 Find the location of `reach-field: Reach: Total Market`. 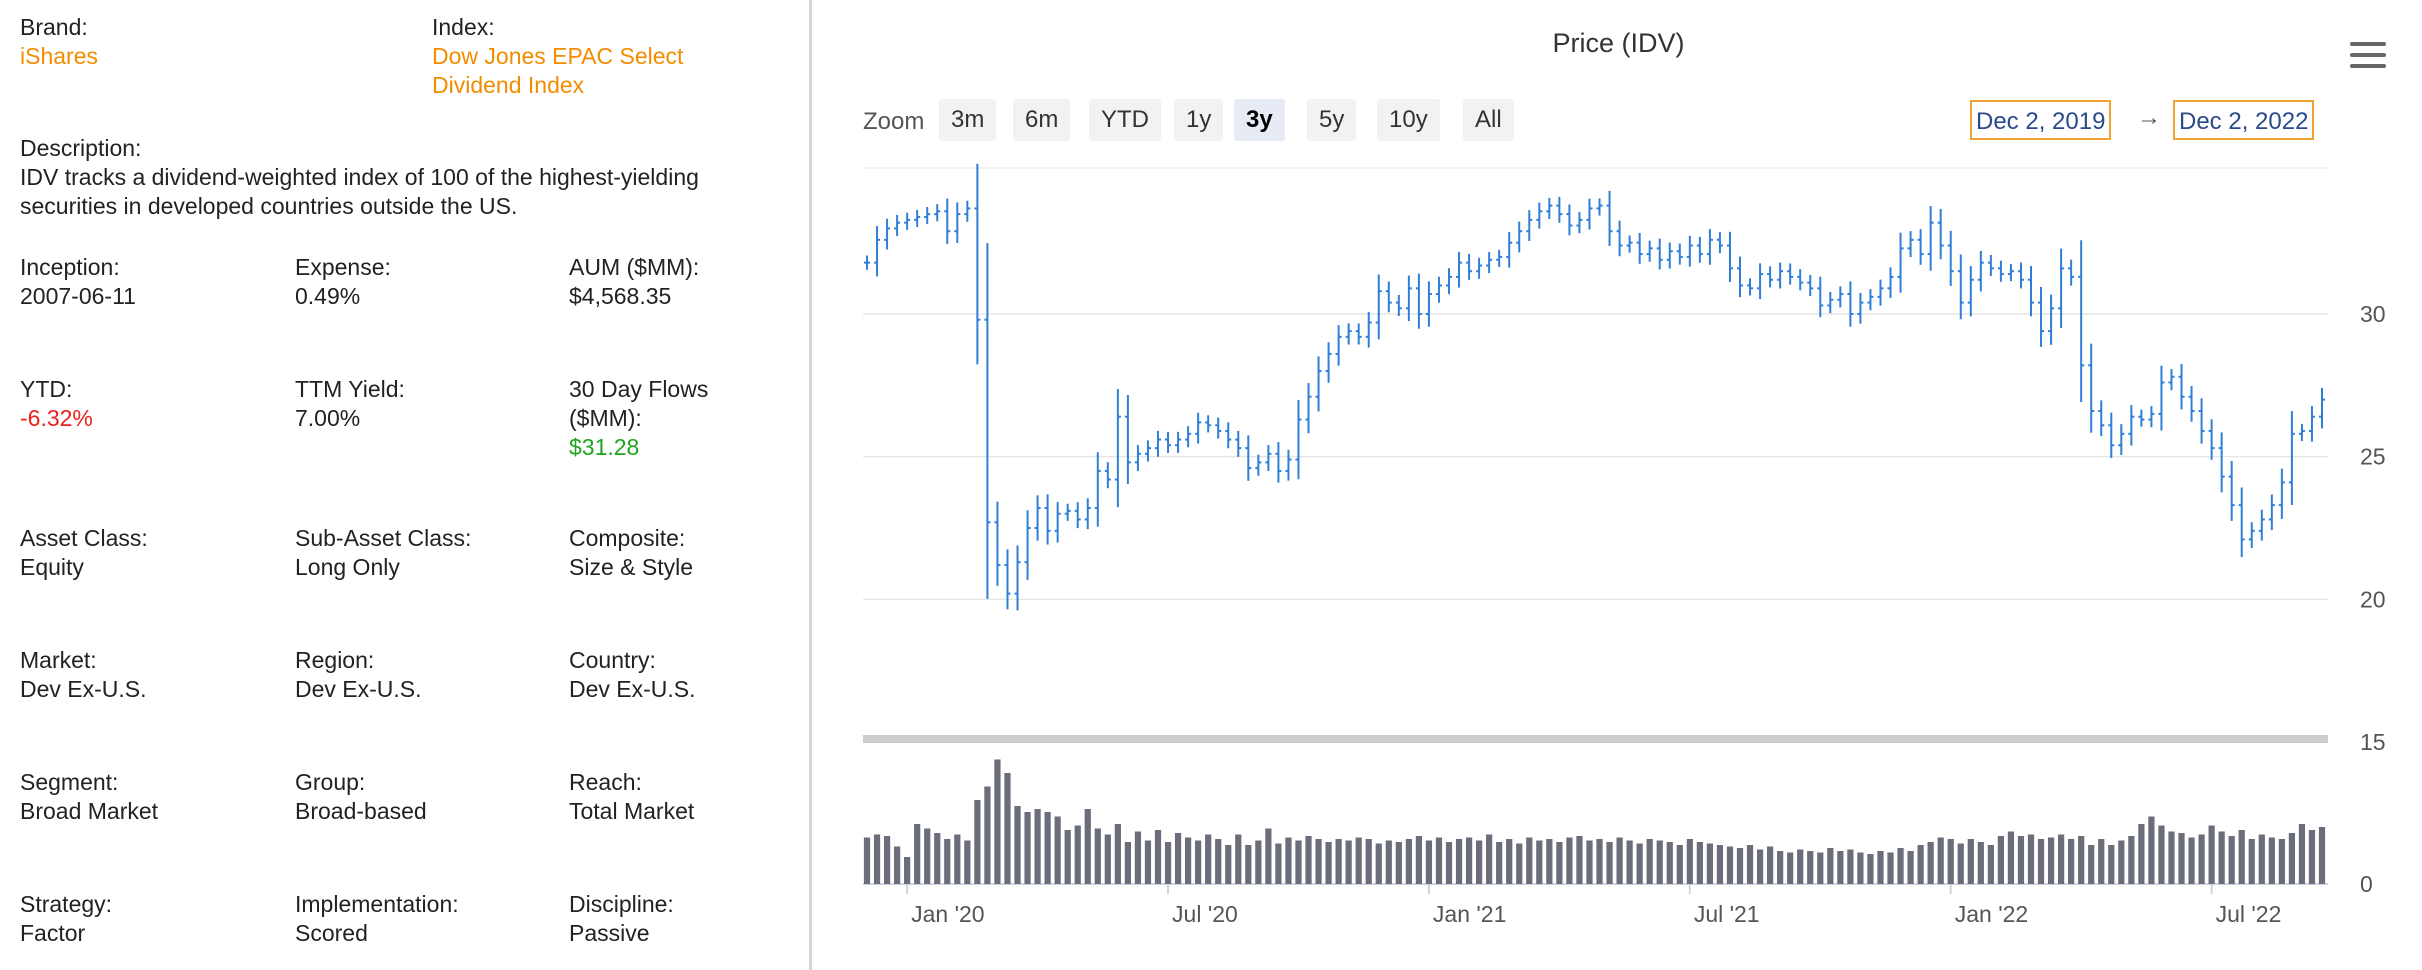

reach-field: Reach: Total Market is located at coordinates (631, 797).